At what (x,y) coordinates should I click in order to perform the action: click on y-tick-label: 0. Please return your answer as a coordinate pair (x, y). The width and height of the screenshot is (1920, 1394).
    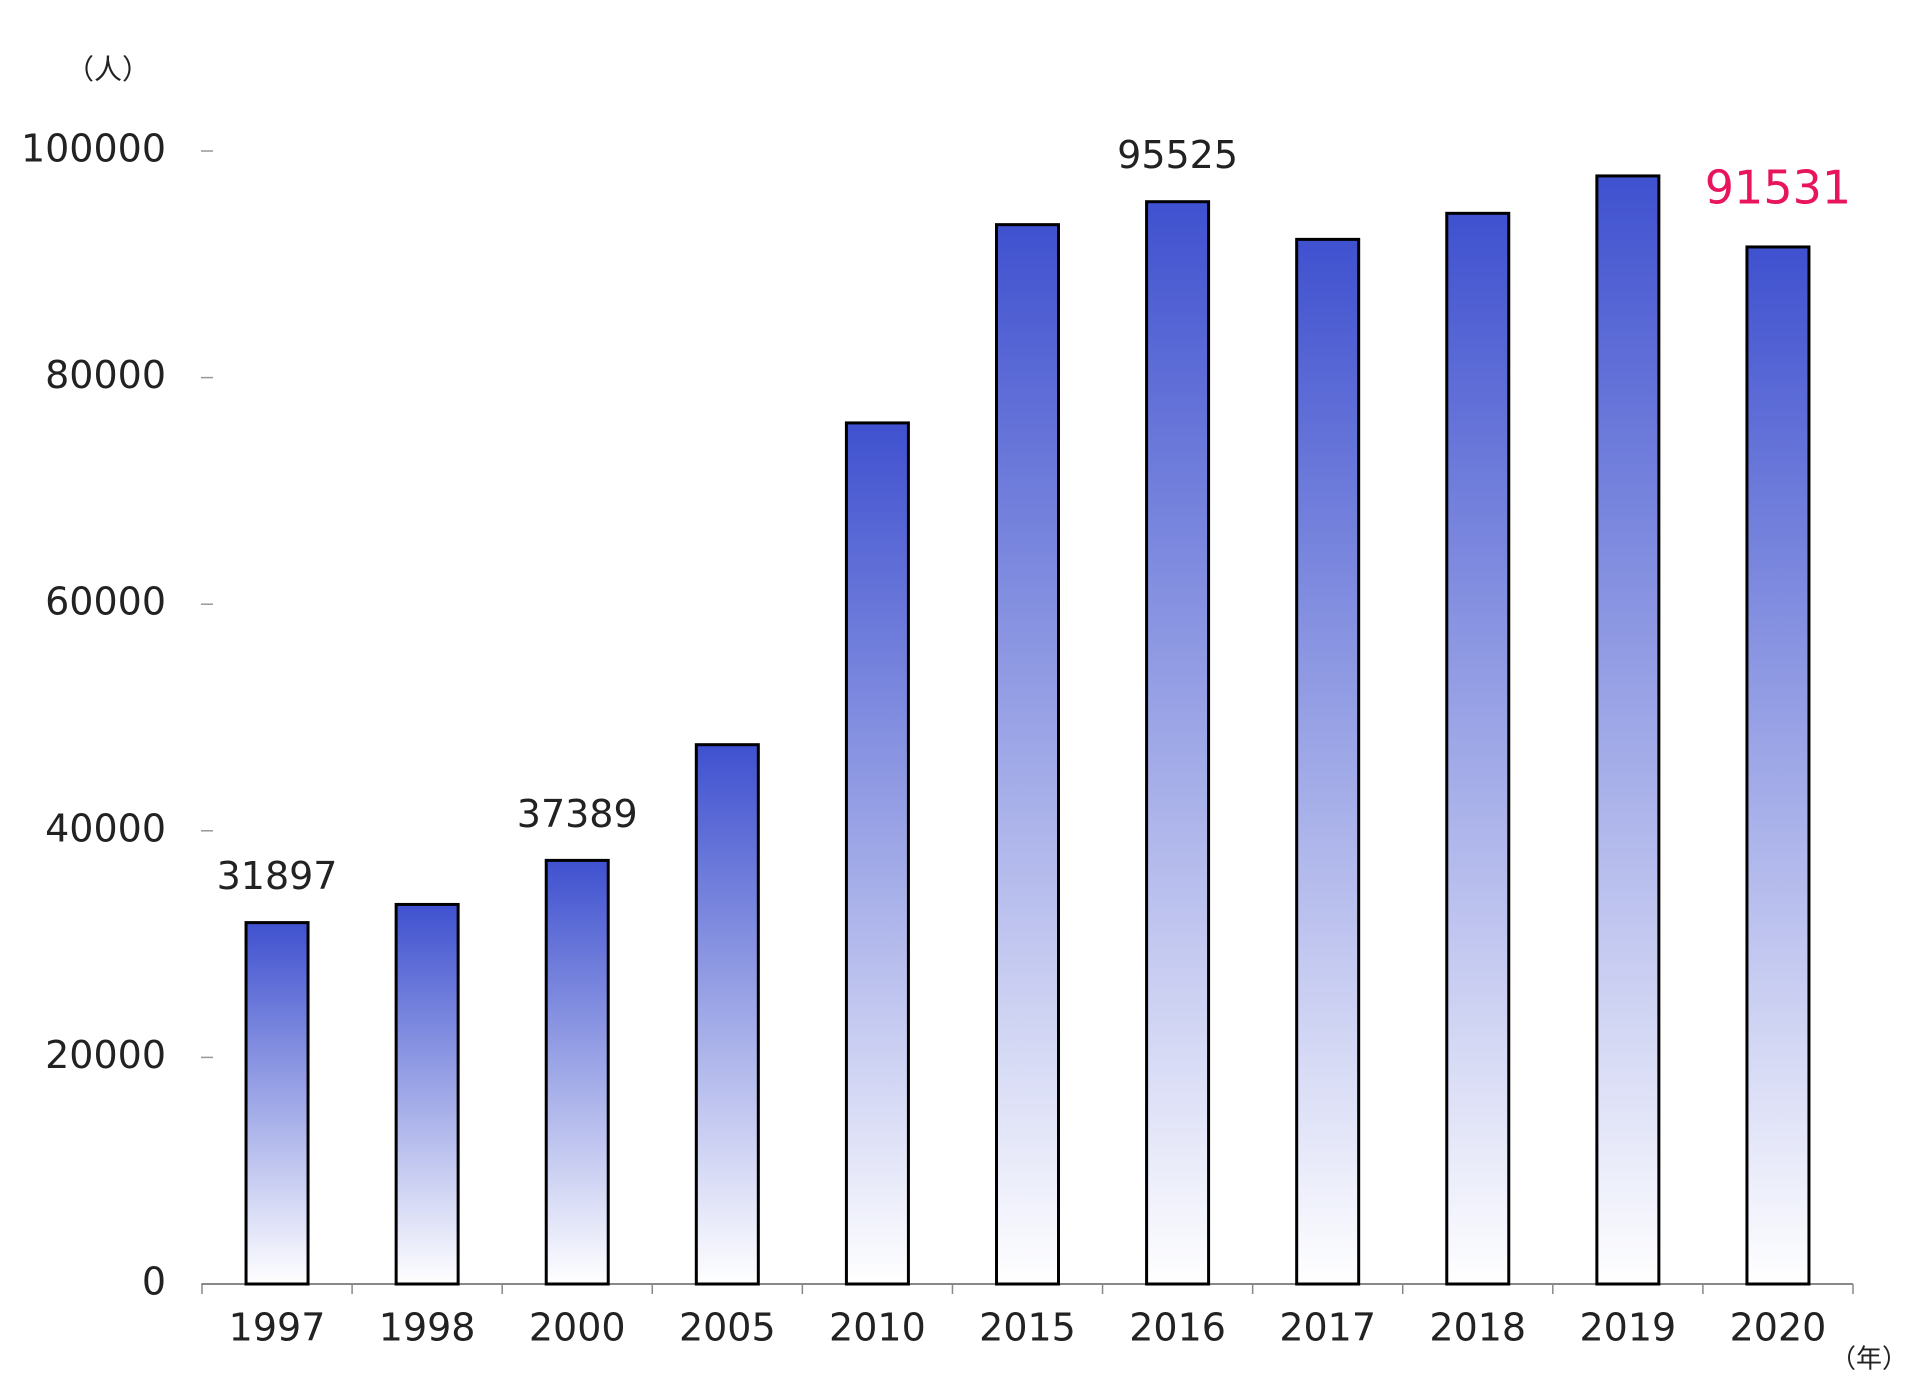
    Looking at the image, I should click on (154, 1282).